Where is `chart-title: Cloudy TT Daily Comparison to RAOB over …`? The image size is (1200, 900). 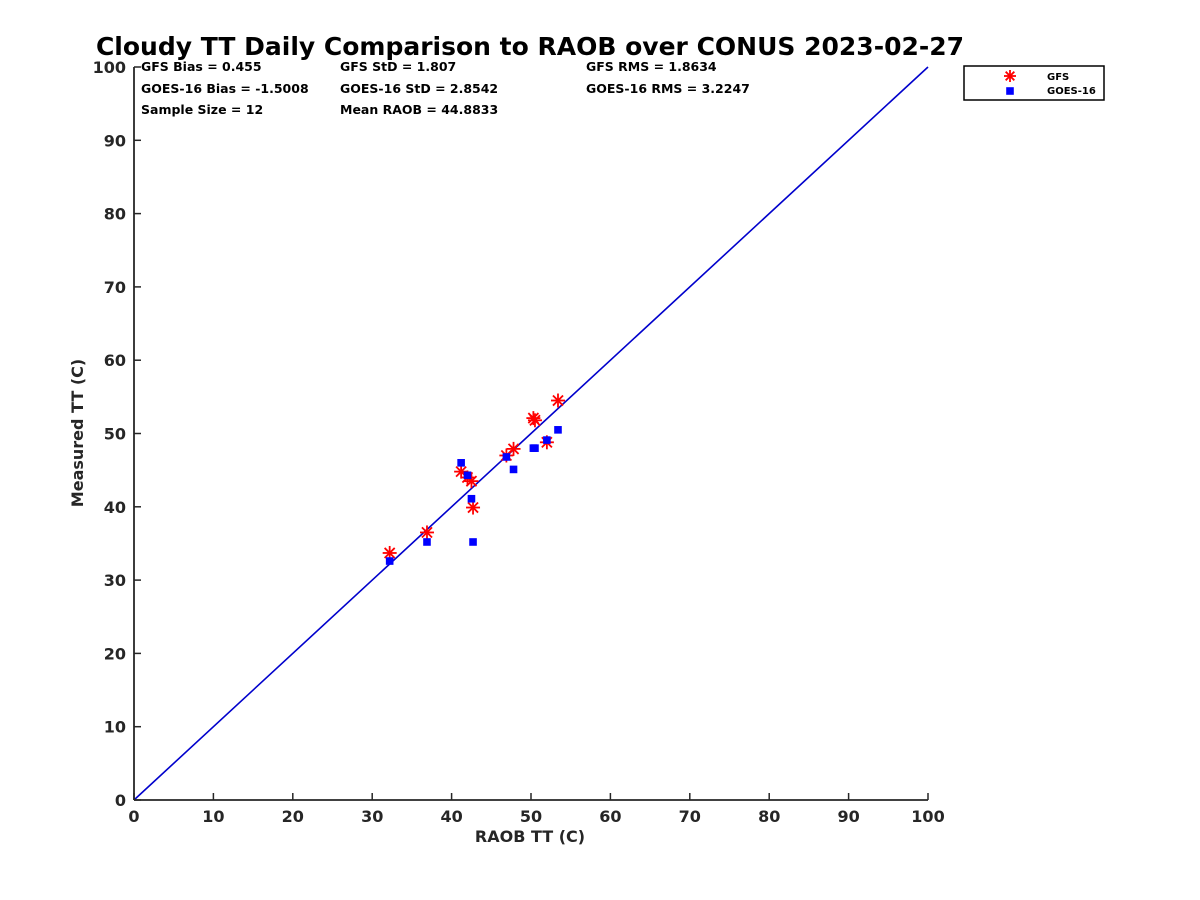
chart-title: Cloudy TT Daily Comparison to RAOB over … is located at coordinates (530, 46).